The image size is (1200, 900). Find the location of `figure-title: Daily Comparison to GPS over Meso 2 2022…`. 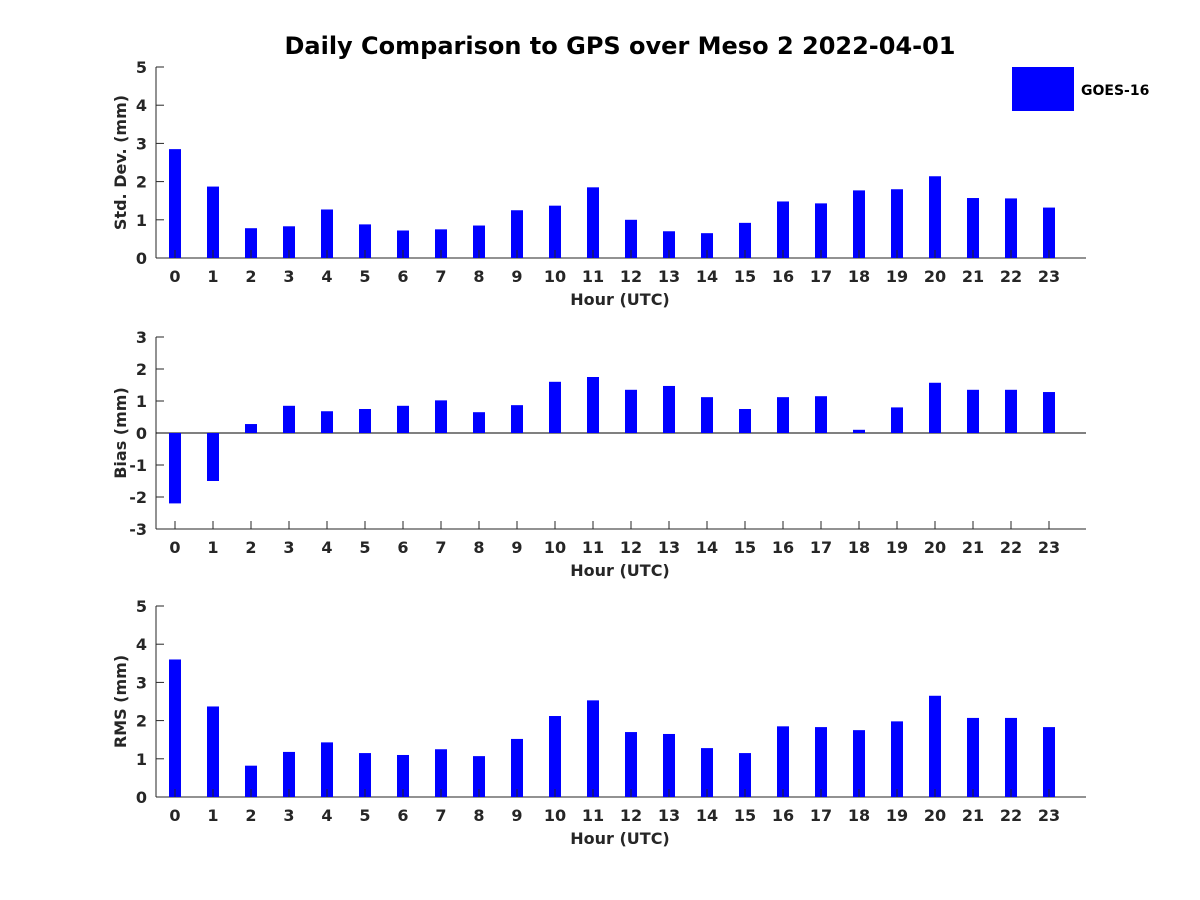

figure-title: Daily Comparison to GPS over Meso 2 2022… is located at coordinates (619, 46).